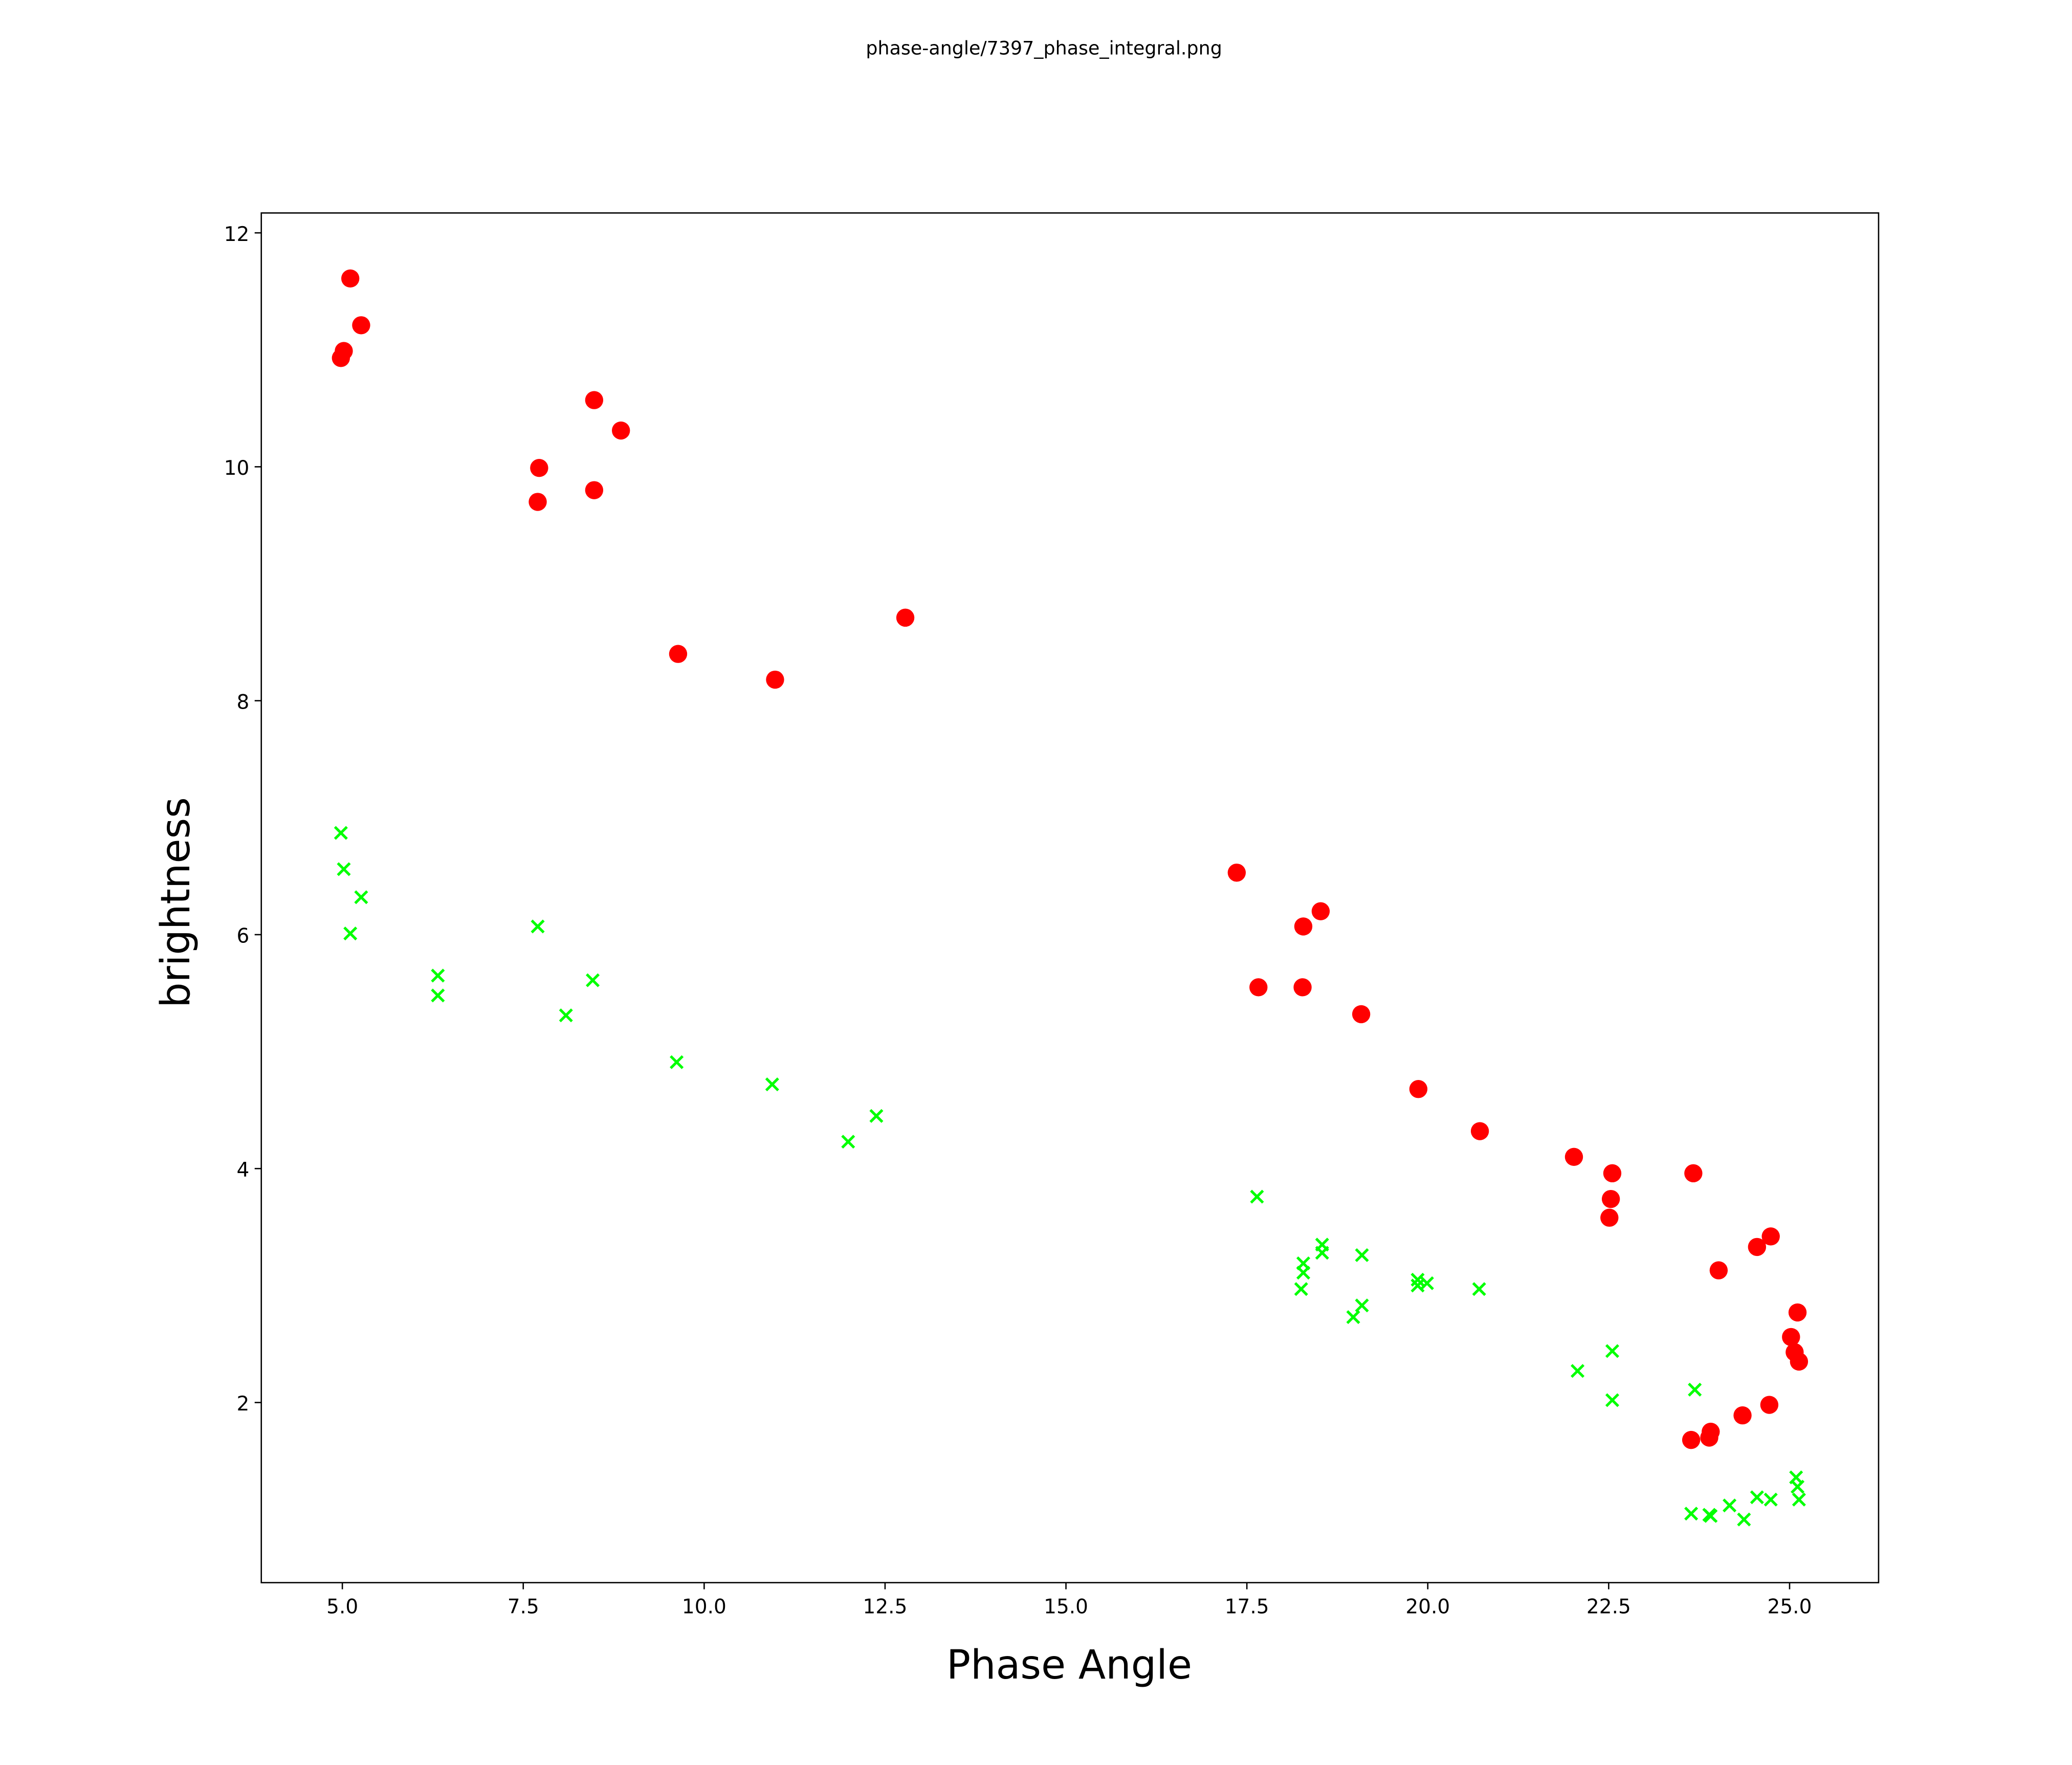 This screenshot has width=2072, height=1765. Describe the element at coordinates (1247, 1606) in the screenshot. I see `x-tick-label: 17.5` at that location.